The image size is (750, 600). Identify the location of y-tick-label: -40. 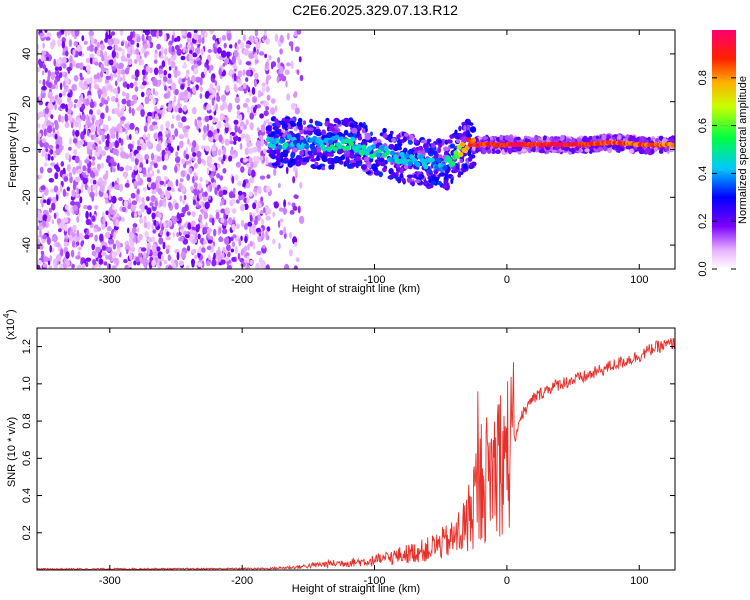
(27, 245).